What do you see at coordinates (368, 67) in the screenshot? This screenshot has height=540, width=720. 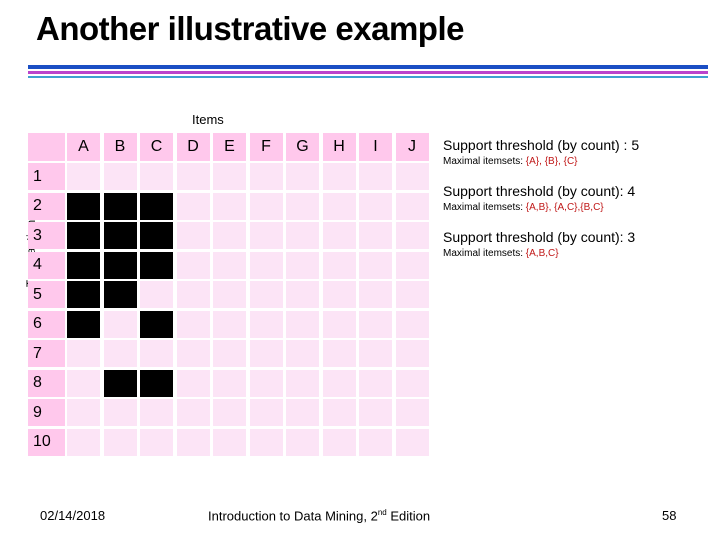 I see `title-rule-blue` at bounding box center [368, 67].